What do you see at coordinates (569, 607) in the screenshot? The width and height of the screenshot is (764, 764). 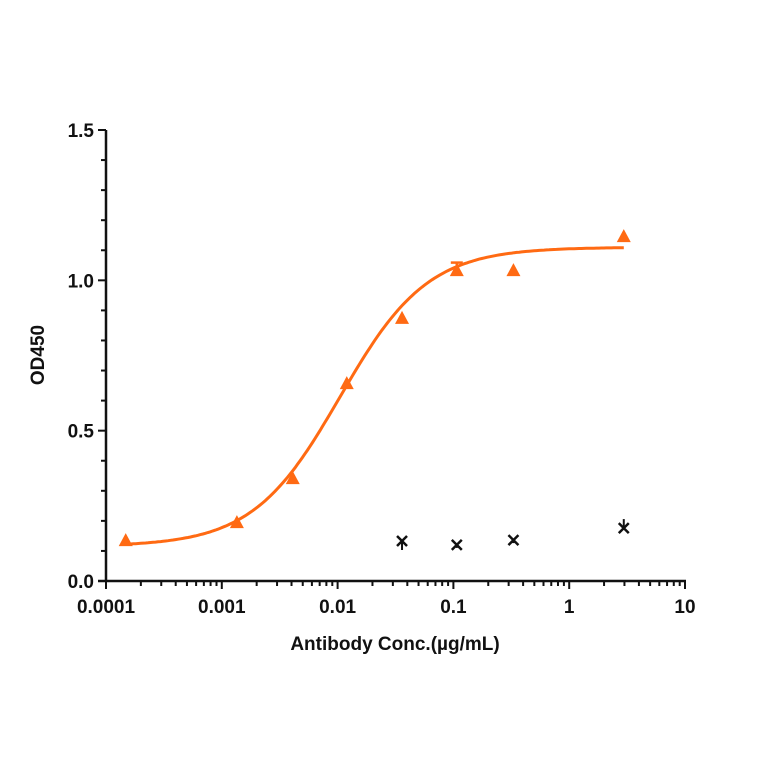 I see `x-tick-label: 1` at bounding box center [569, 607].